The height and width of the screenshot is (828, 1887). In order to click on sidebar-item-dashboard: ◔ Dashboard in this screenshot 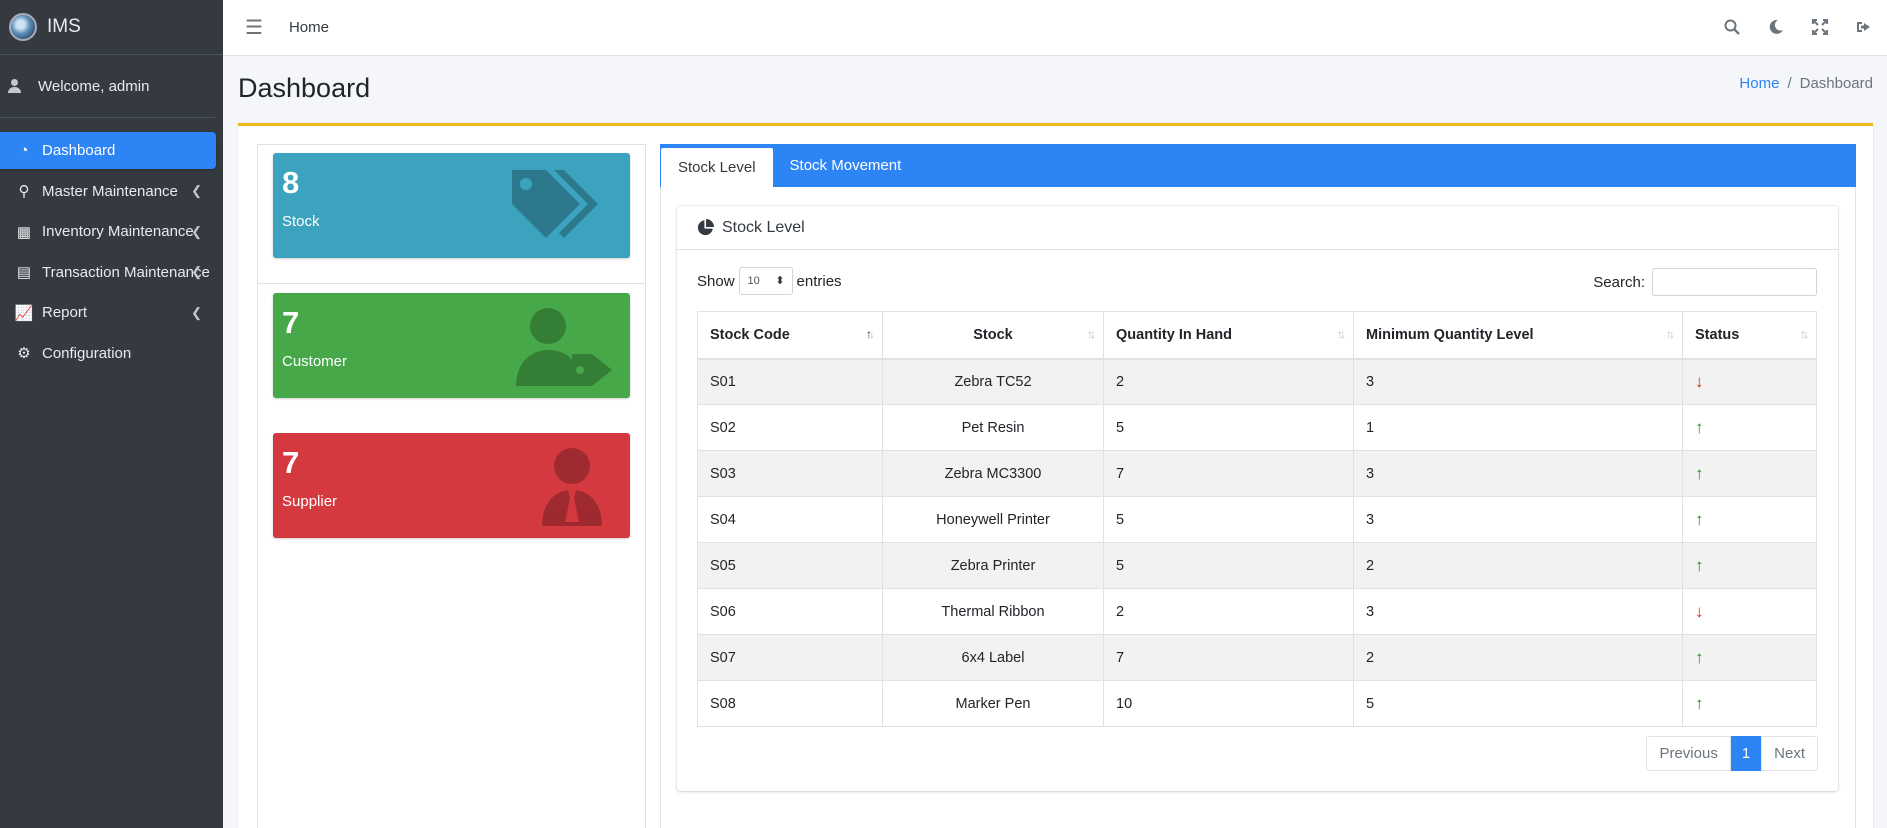, I will do `click(108, 150)`.